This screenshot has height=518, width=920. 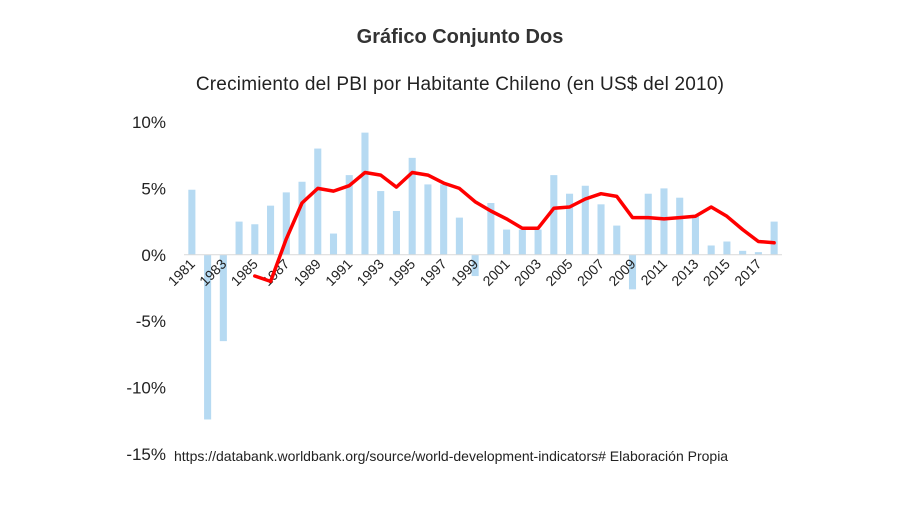 What do you see at coordinates (711, 250) in the screenshot?
I see `bar-2014` at bounding box center [711, 250].